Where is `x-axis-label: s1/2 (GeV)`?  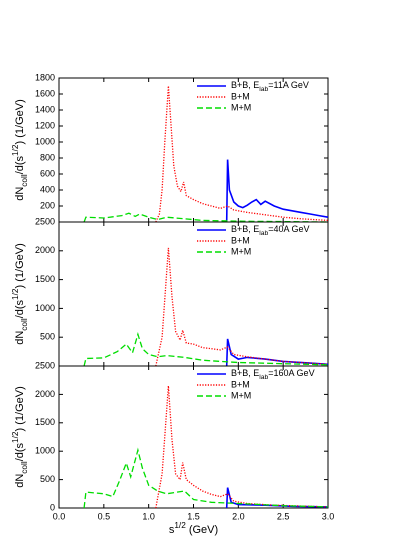 x-axis-label: s1/2 (GeV) is located at coordinates (193, 528).